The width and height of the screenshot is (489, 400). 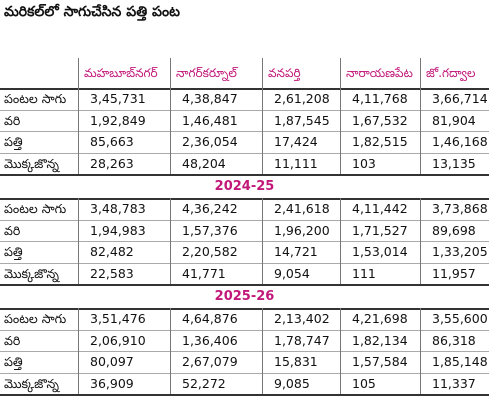 What do you see at coordinates (118, 98) in the screenshot?
I see `cell-value: 3,45,731` at bounding box center [118, 98].